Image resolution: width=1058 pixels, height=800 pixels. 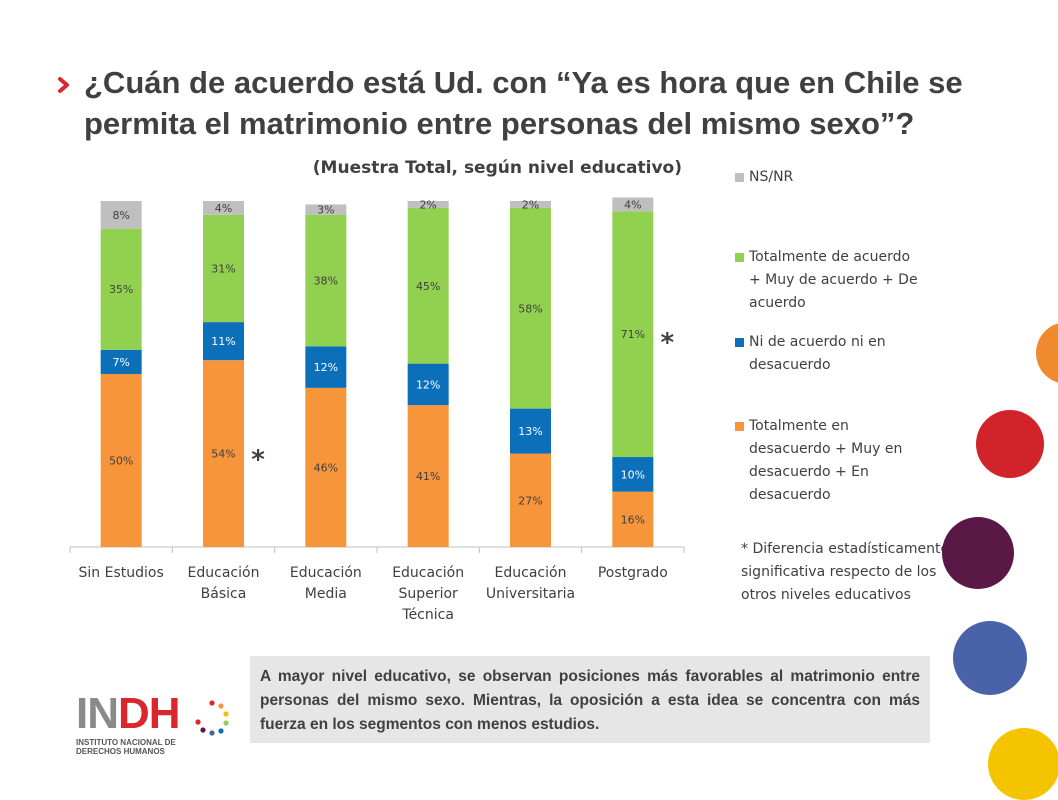 I want to click on data-label: 71%, so click(x=633, y=334).